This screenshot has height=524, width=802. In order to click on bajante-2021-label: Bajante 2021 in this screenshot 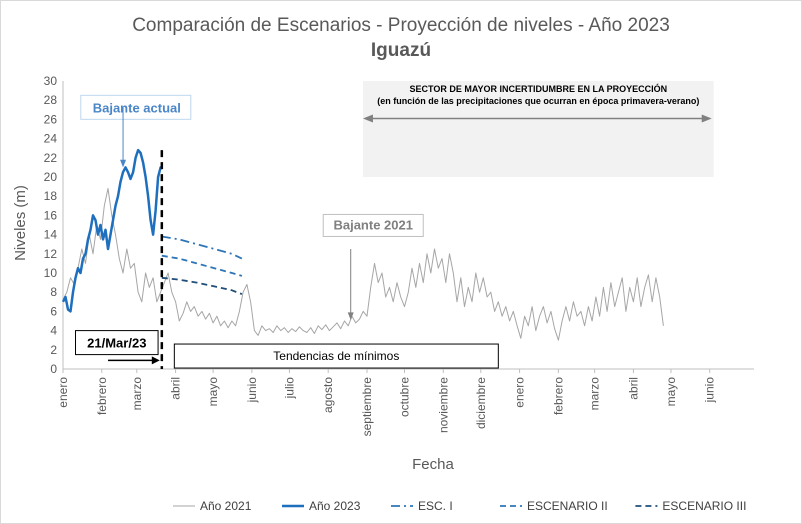, I will do `click(373, 224)`.